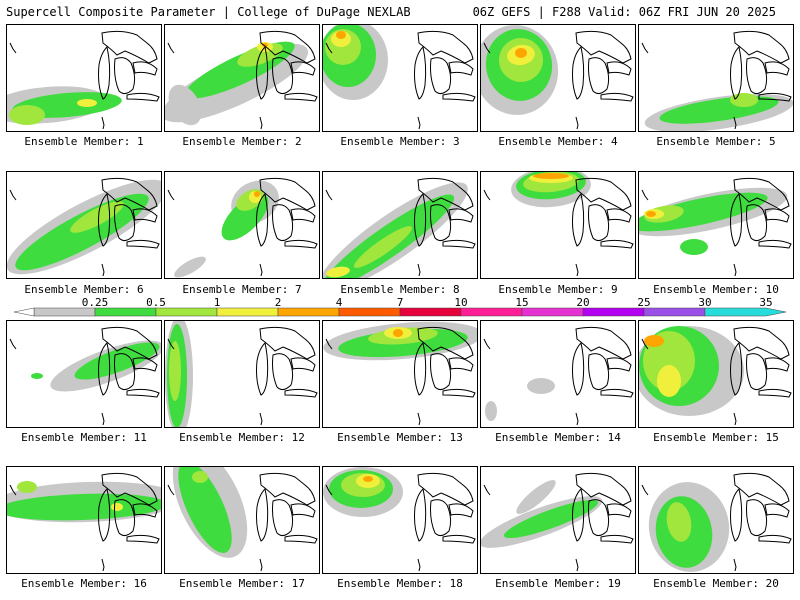 The width and height of the screenshot is (800, 600). I want to click on colorbar-tick-label: 0.5, so click(156, 302).